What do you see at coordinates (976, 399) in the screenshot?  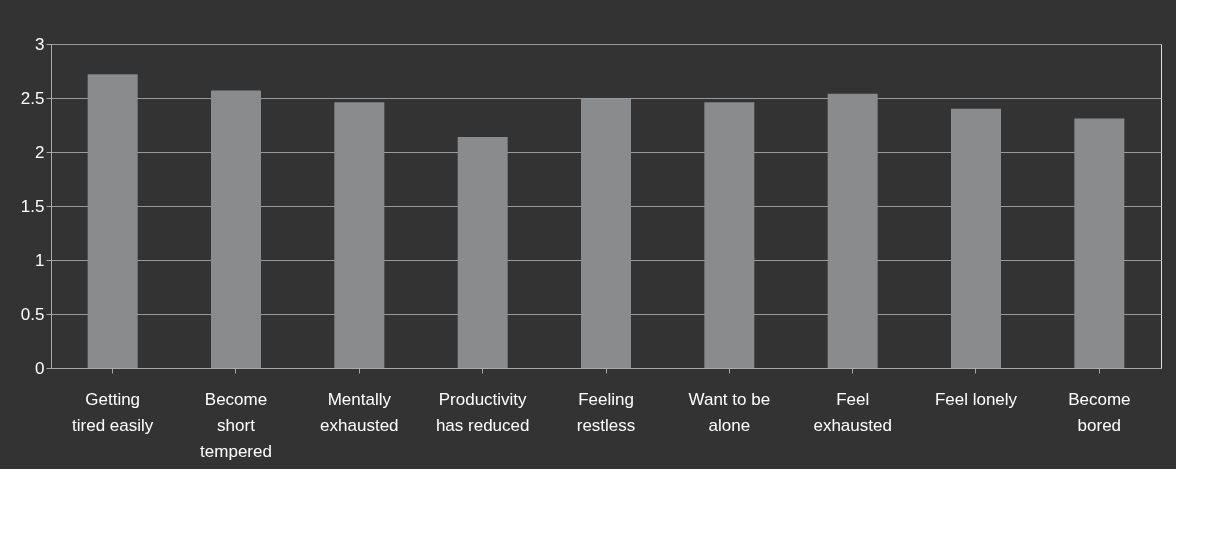 I see `x-tick-label: Feel lonely` at bounding box center [976, 399].